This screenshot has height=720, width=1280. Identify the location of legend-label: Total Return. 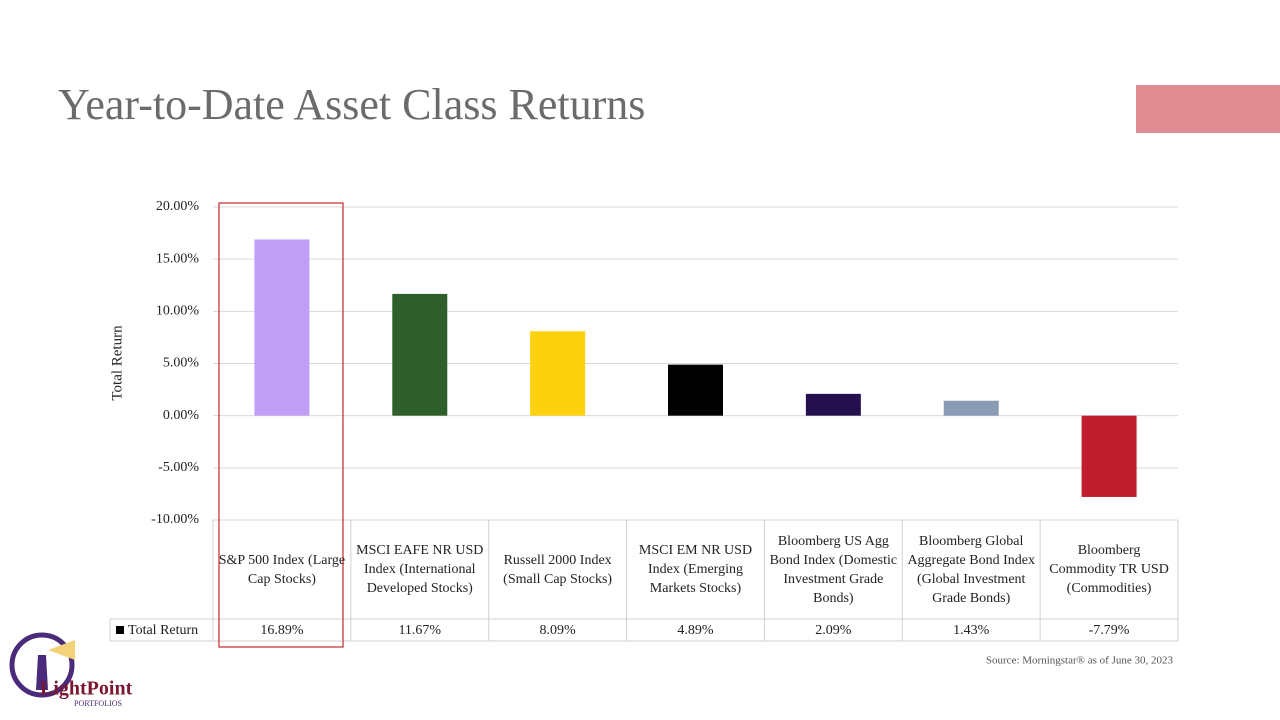
(163, 630).